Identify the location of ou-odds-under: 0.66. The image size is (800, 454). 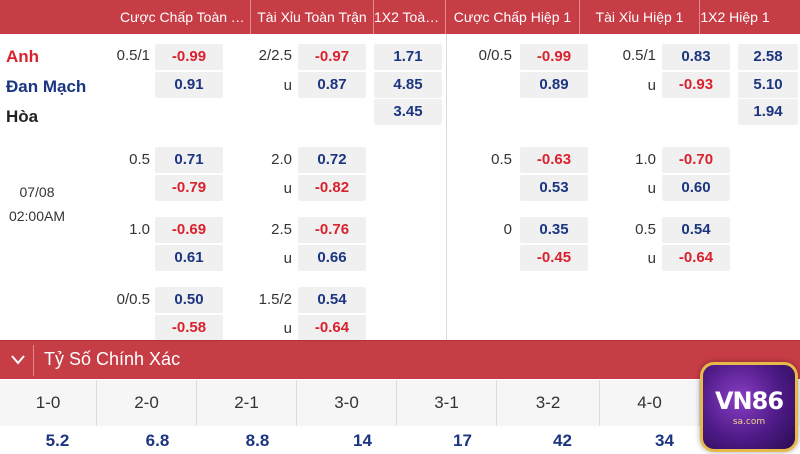
(332, 258).